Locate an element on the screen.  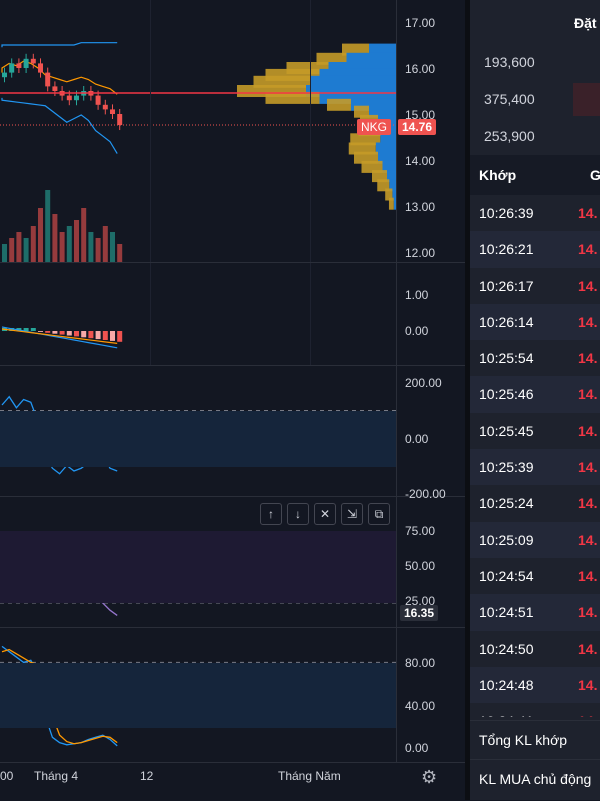
trade-row: 10:25:46 14. is located at coordinates (535, 394).